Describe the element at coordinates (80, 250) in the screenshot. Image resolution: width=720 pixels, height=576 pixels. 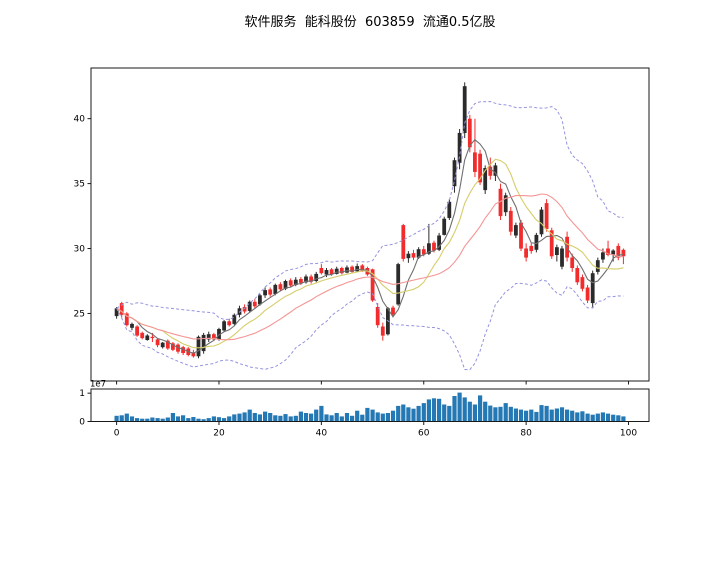
I see `price-tick-label: 30` at that location.